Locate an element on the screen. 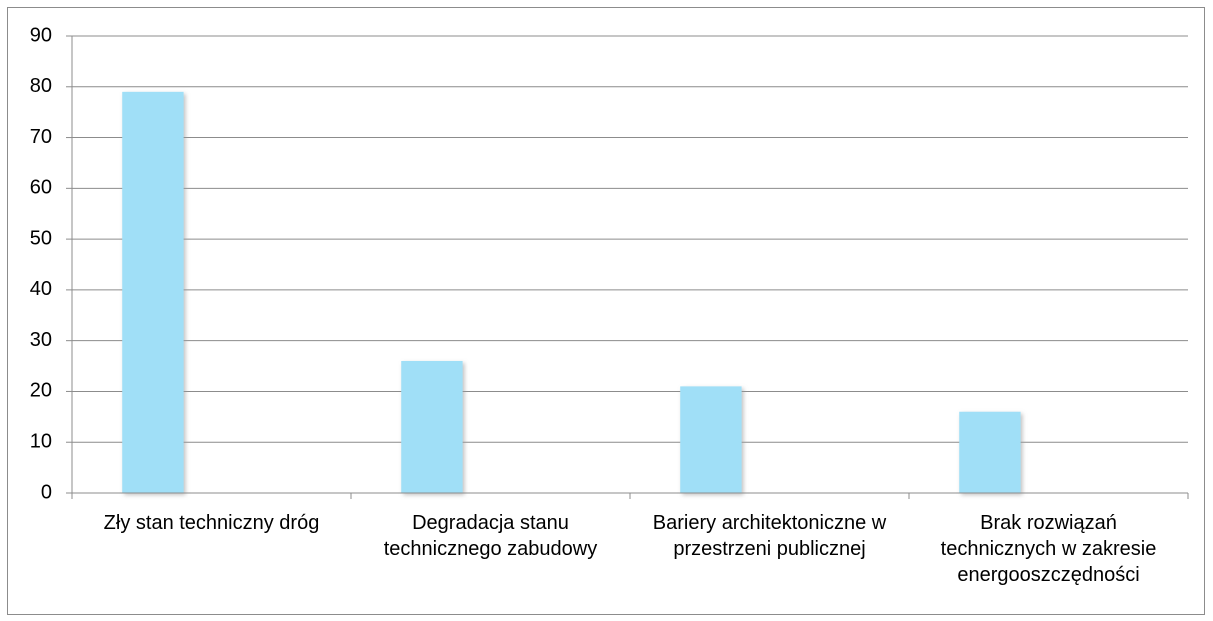 The height and width of the screenshot is (621, 1213). y-tick-label: 70 is located at coordinates (41, 137).